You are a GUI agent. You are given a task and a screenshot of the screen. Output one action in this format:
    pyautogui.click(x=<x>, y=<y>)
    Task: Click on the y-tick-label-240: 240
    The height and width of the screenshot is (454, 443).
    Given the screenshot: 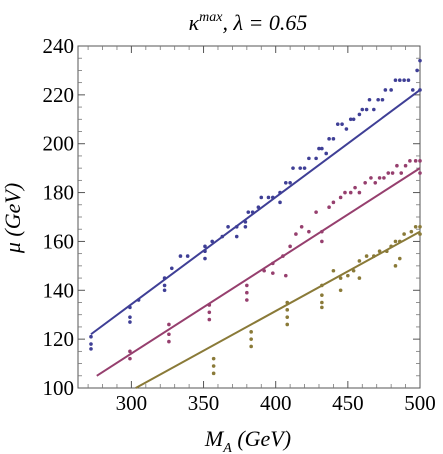 What is the action you would take?
    pyautogui.click(x=59, y=46)
    